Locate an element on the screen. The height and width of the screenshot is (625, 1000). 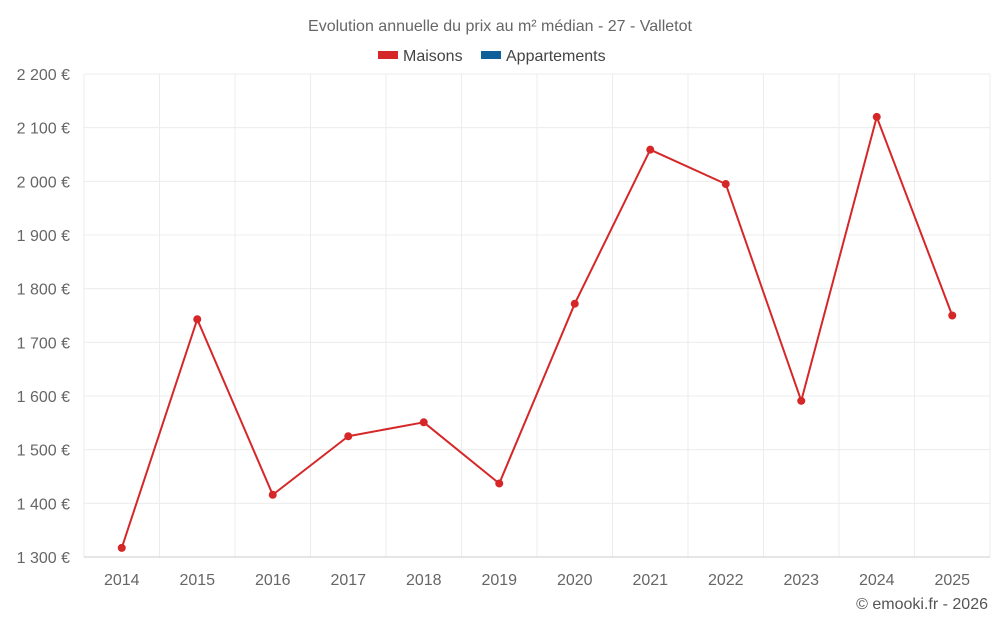
y-tick-label: 1 300 € is located at coordinates (43, 558).